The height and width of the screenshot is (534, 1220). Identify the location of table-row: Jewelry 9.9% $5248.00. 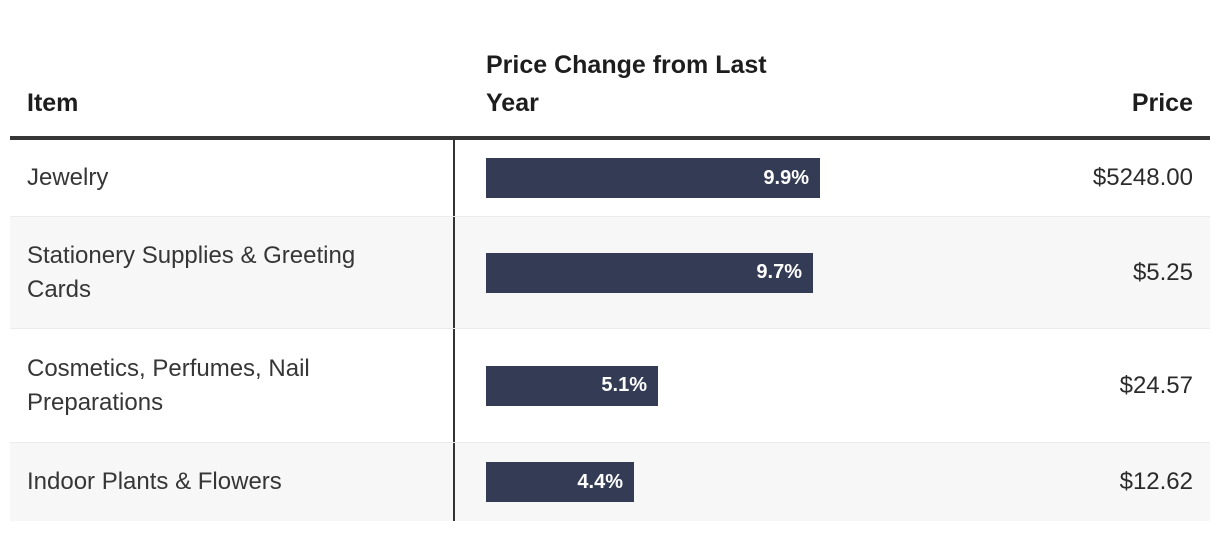
(610, 178).